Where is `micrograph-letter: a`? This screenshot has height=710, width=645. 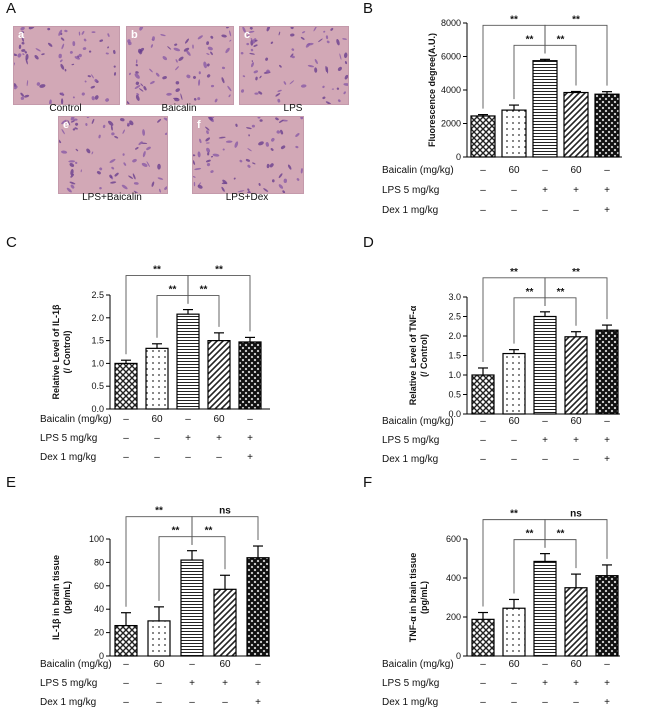 micrograph-letter: a is located at coordinates (21, 35).